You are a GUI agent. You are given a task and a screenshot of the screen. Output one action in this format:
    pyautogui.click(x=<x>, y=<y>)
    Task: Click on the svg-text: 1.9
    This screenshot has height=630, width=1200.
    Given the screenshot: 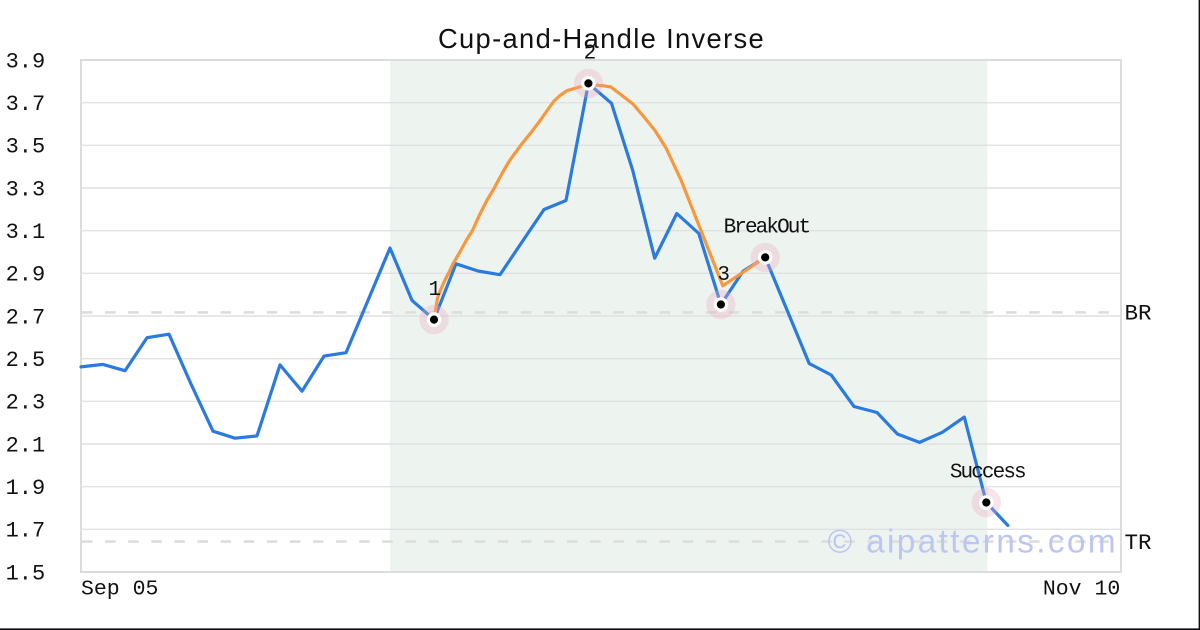 What is the action you would take?
    pyautogui.click(x=26, y=488)
    